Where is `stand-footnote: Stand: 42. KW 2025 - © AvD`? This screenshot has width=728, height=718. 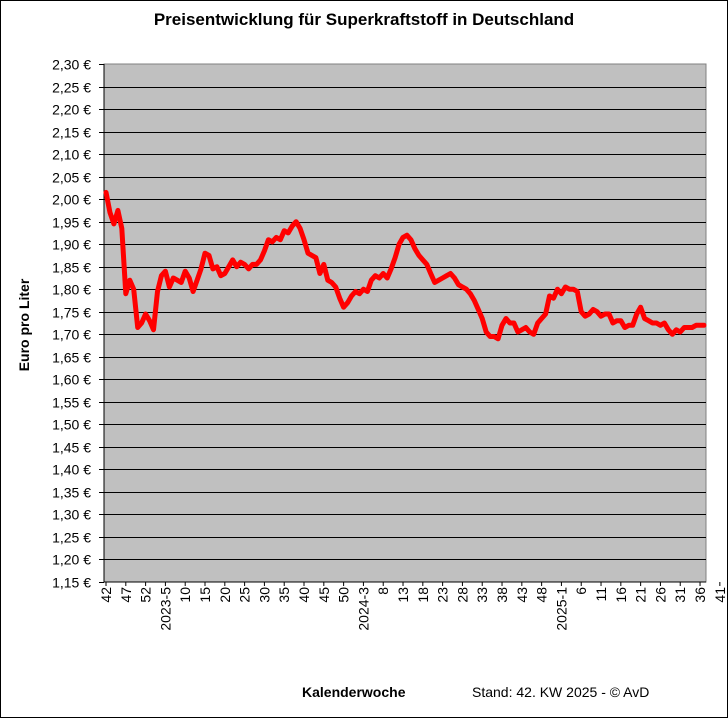
stand-footnote: Stand: 42. KW 2025 - © AvD is located at coordinates (561, 692).